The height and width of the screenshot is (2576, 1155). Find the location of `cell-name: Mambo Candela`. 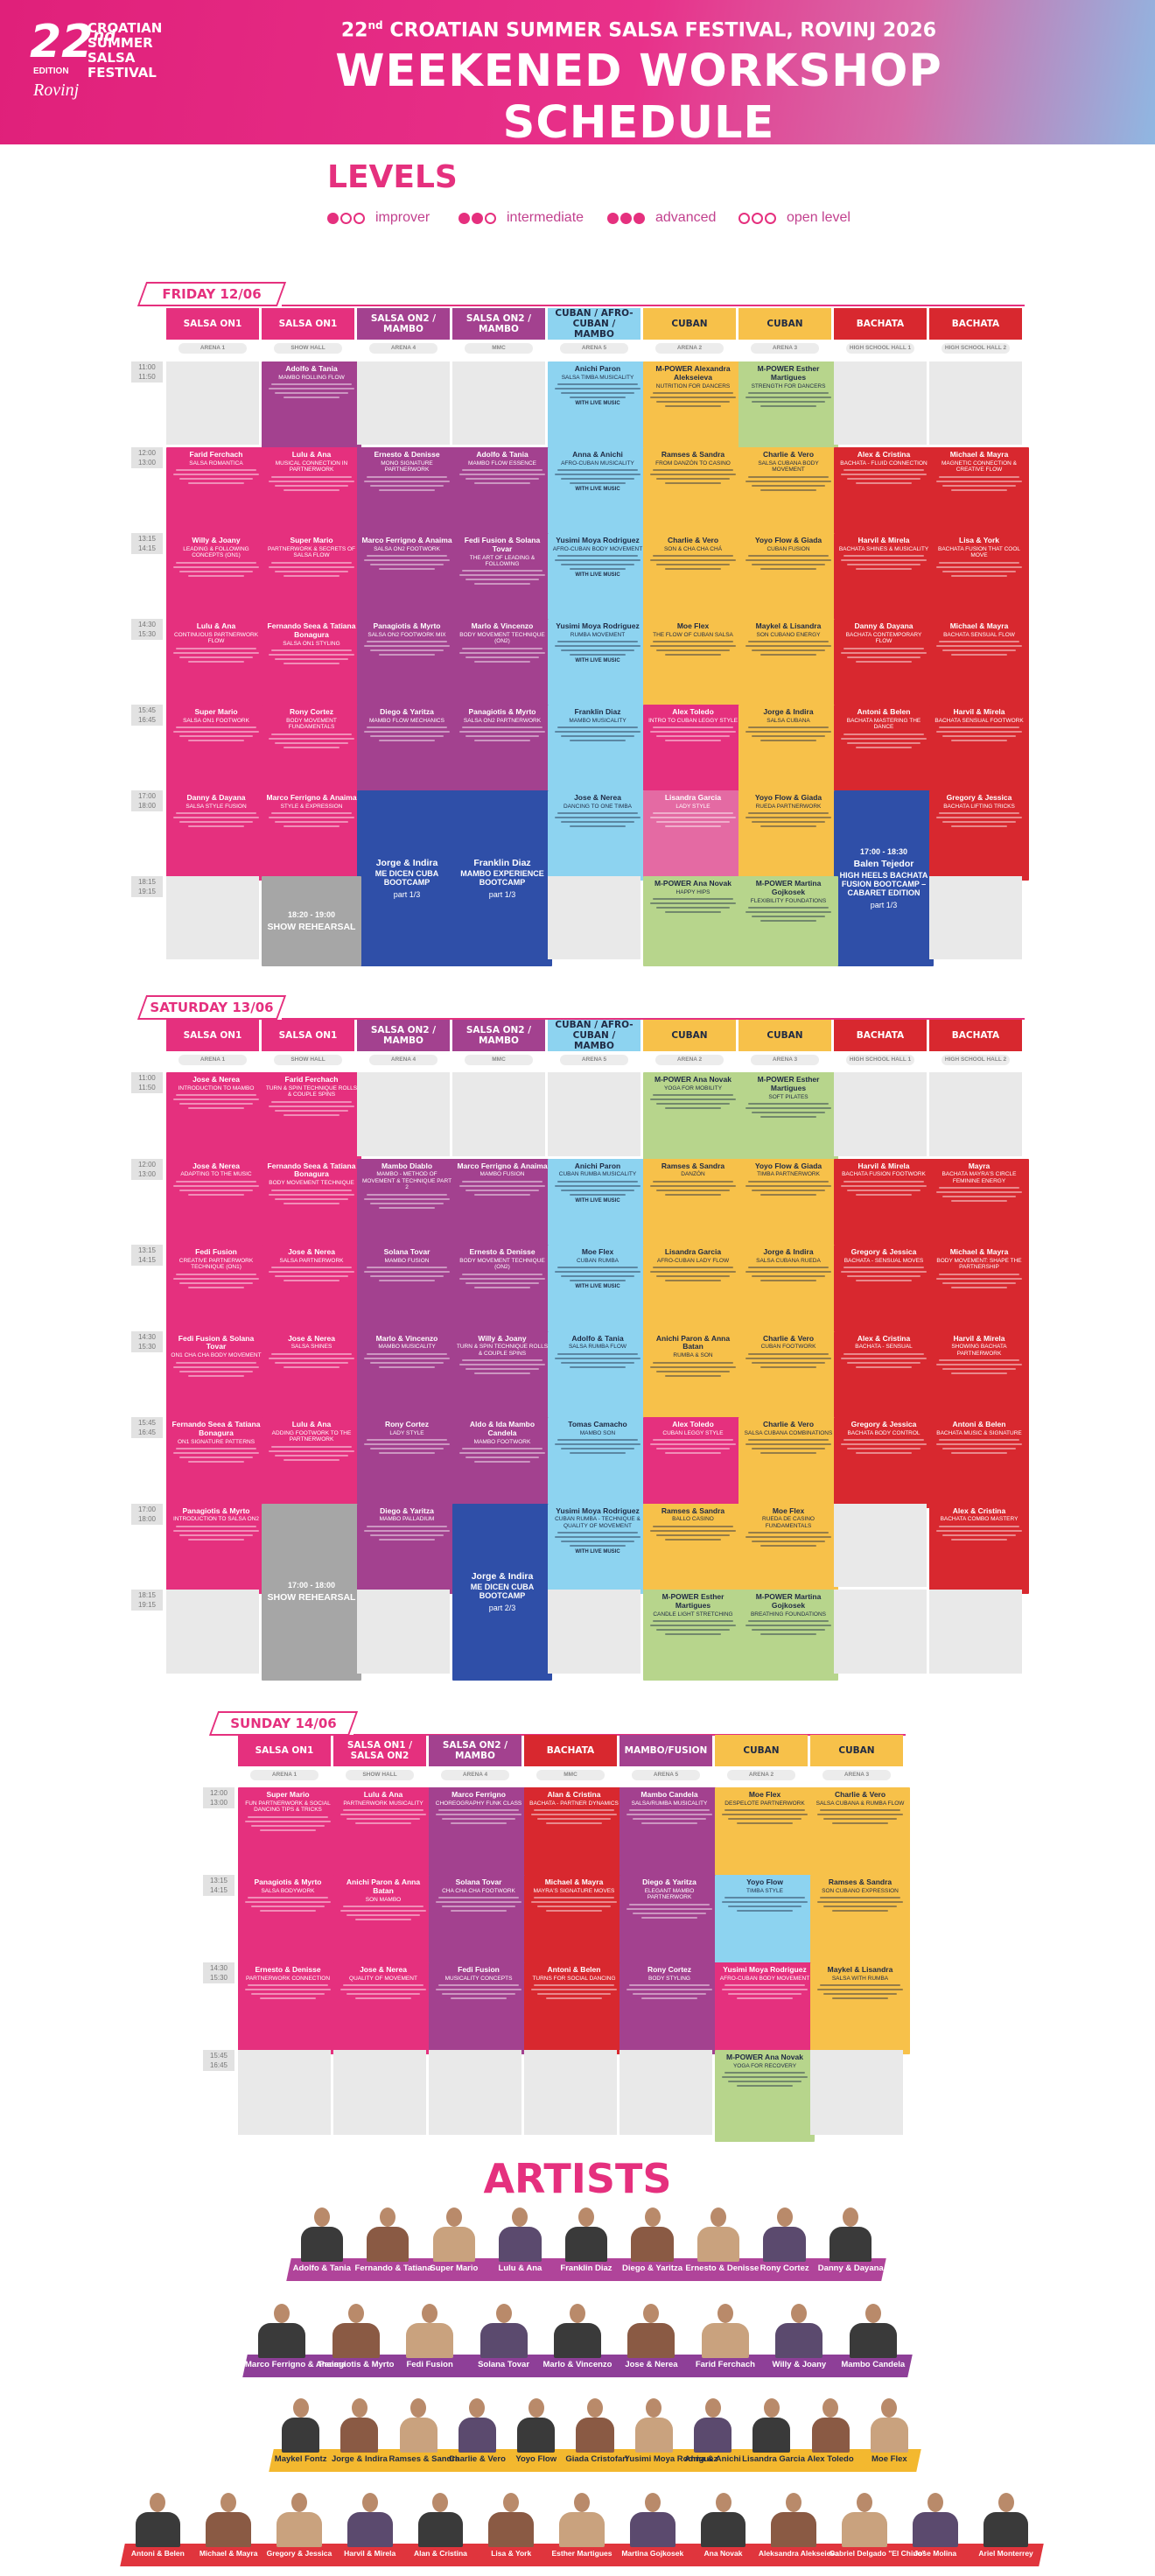

cell-name: Mambo Candela is located at coordinates (669, 1794).